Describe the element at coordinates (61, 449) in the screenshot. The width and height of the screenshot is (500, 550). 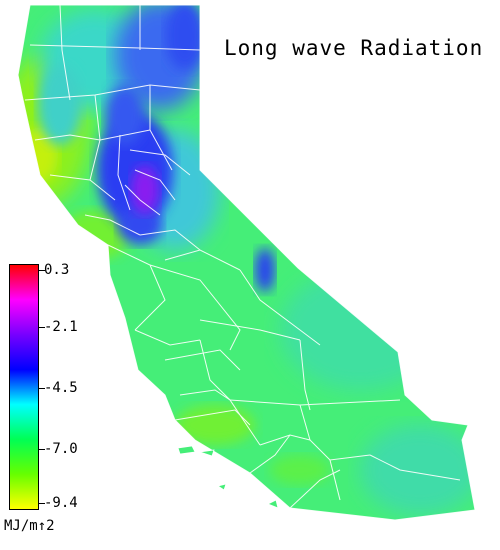
I see `colorbar-label-4: -7.0` at that location.